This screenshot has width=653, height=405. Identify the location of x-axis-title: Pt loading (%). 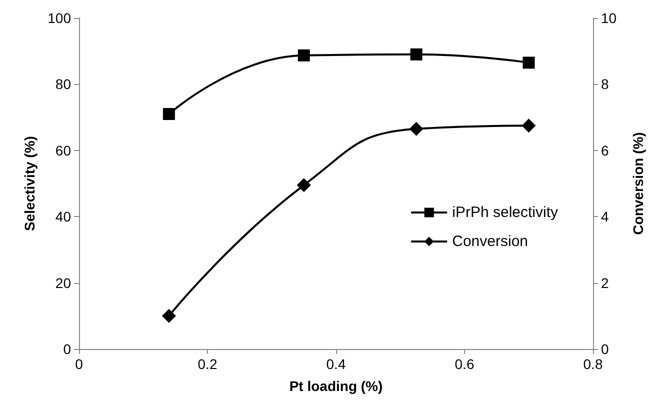
(336, 386).